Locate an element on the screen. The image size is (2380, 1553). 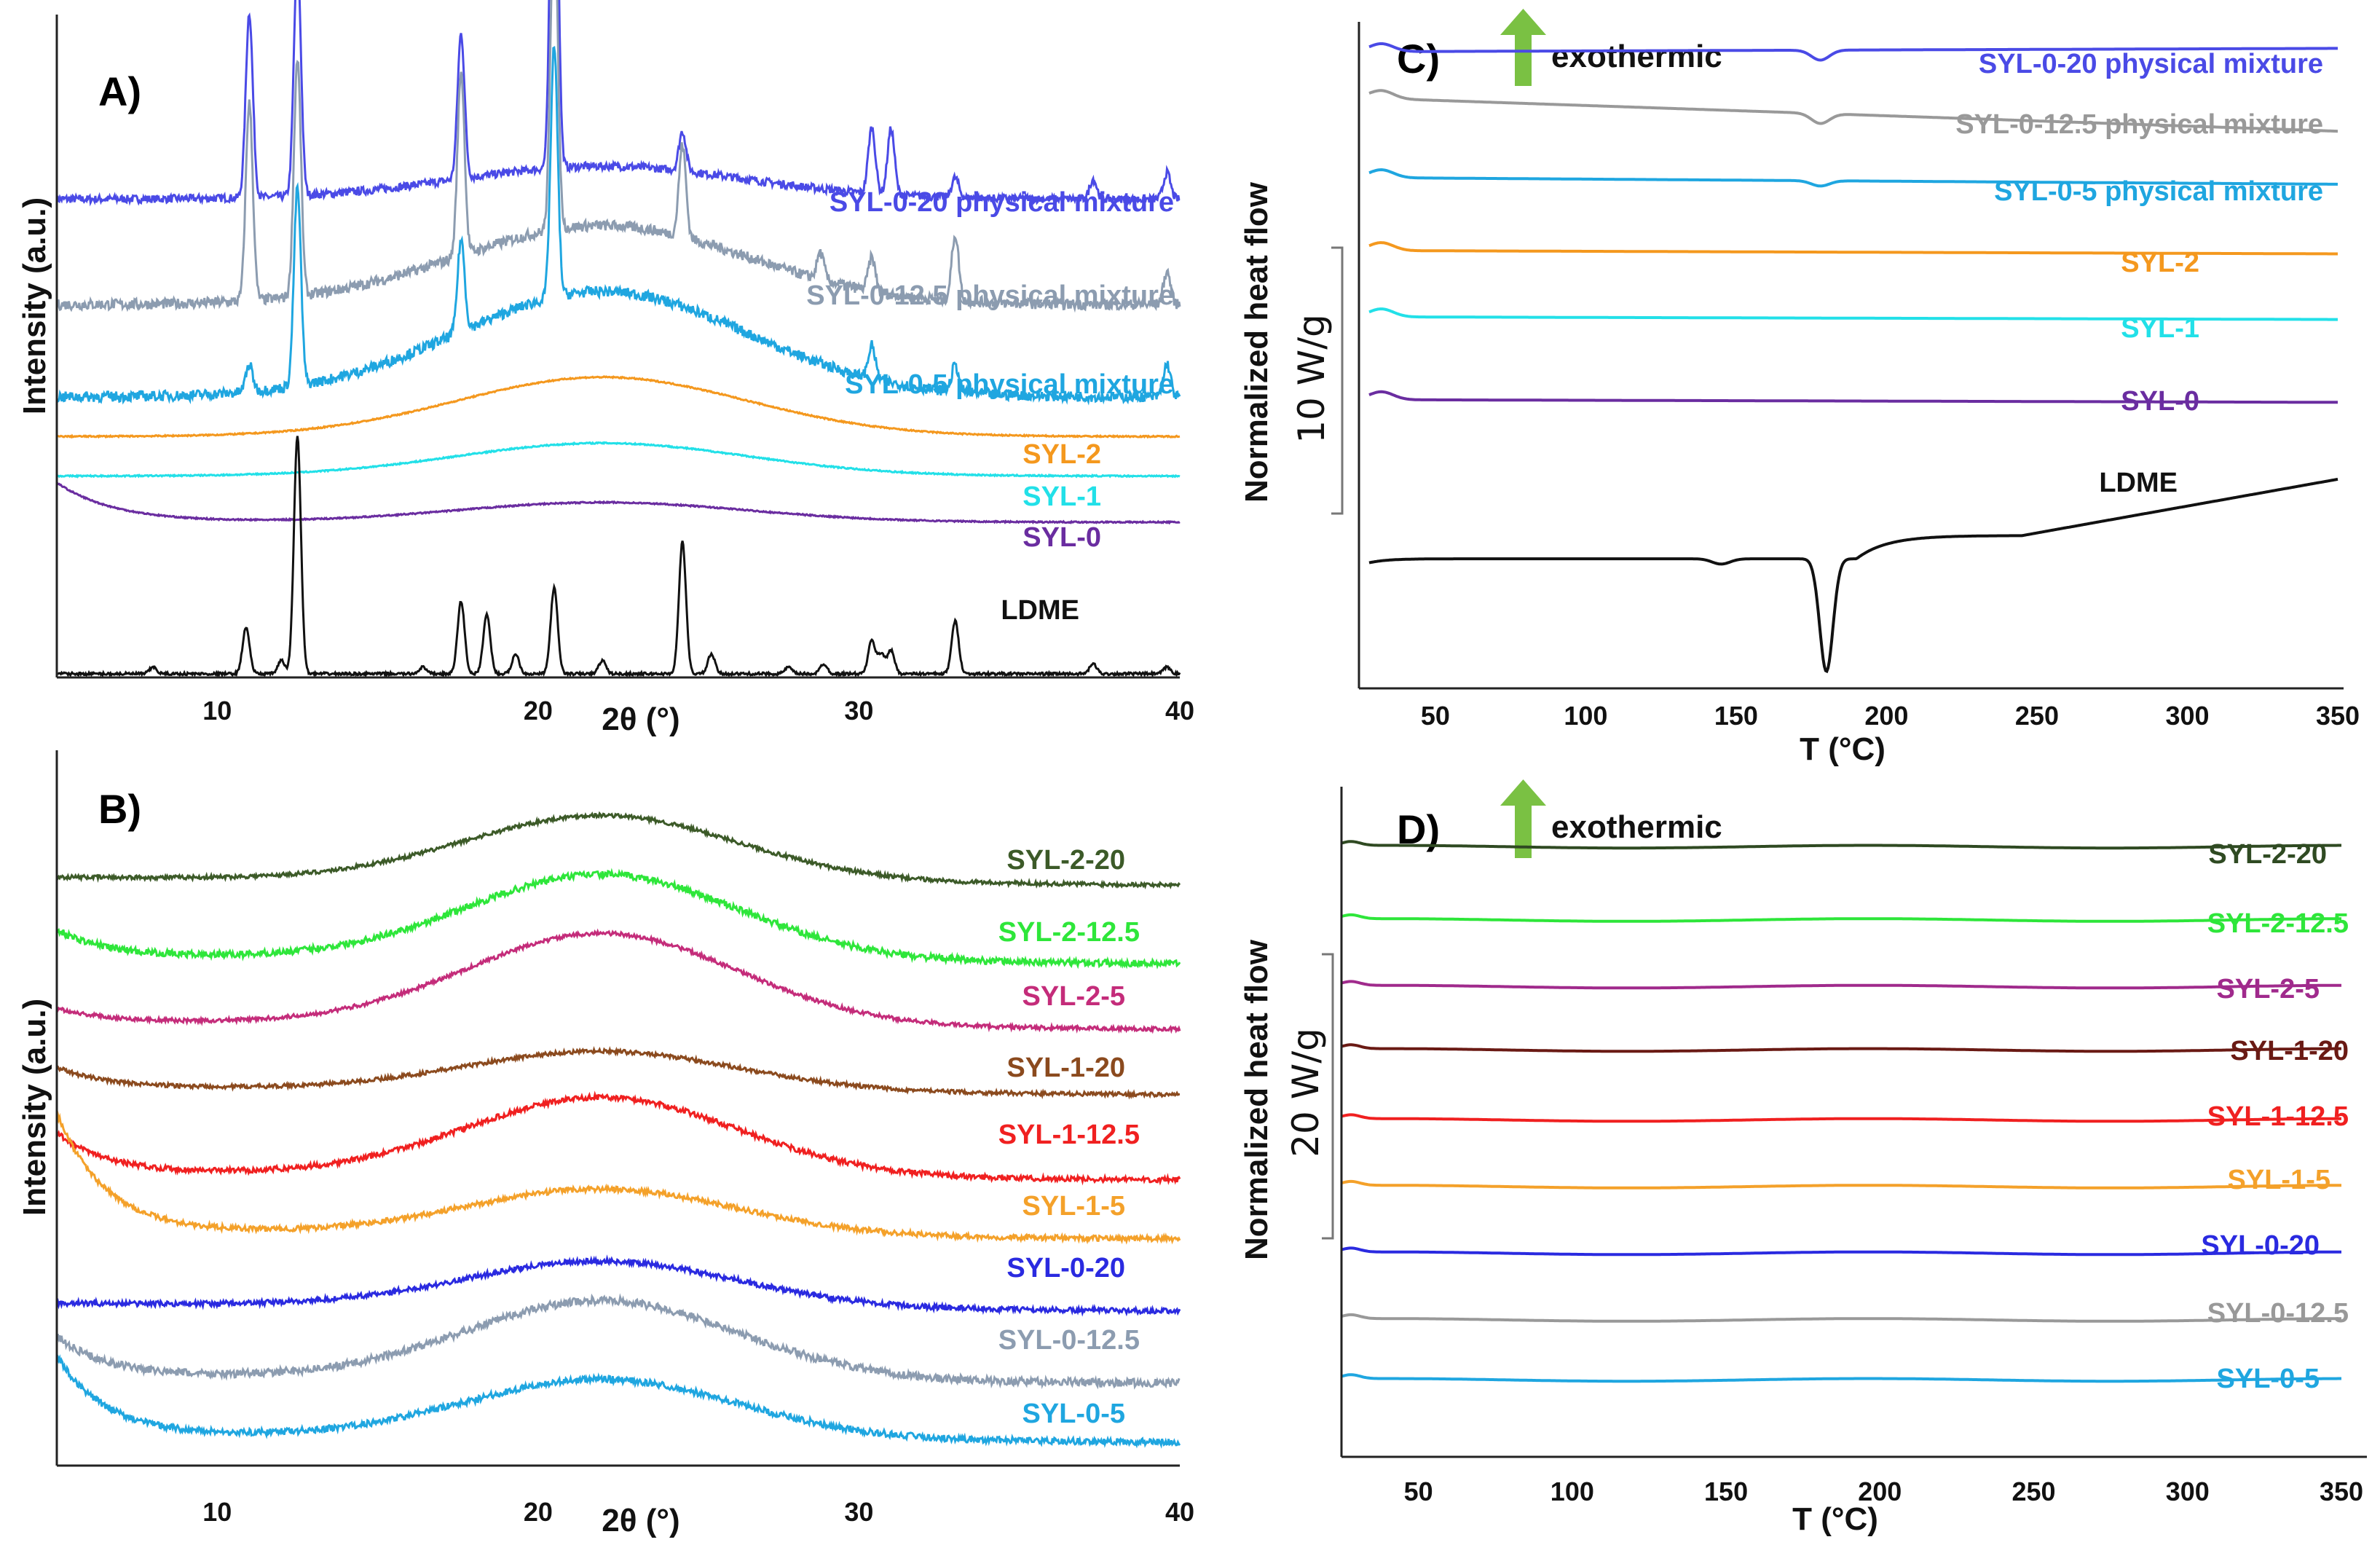
series-label-syl-0-5-physical-mixture: SYL-0-5 physical mixture is located at coordinates (1009, 384).